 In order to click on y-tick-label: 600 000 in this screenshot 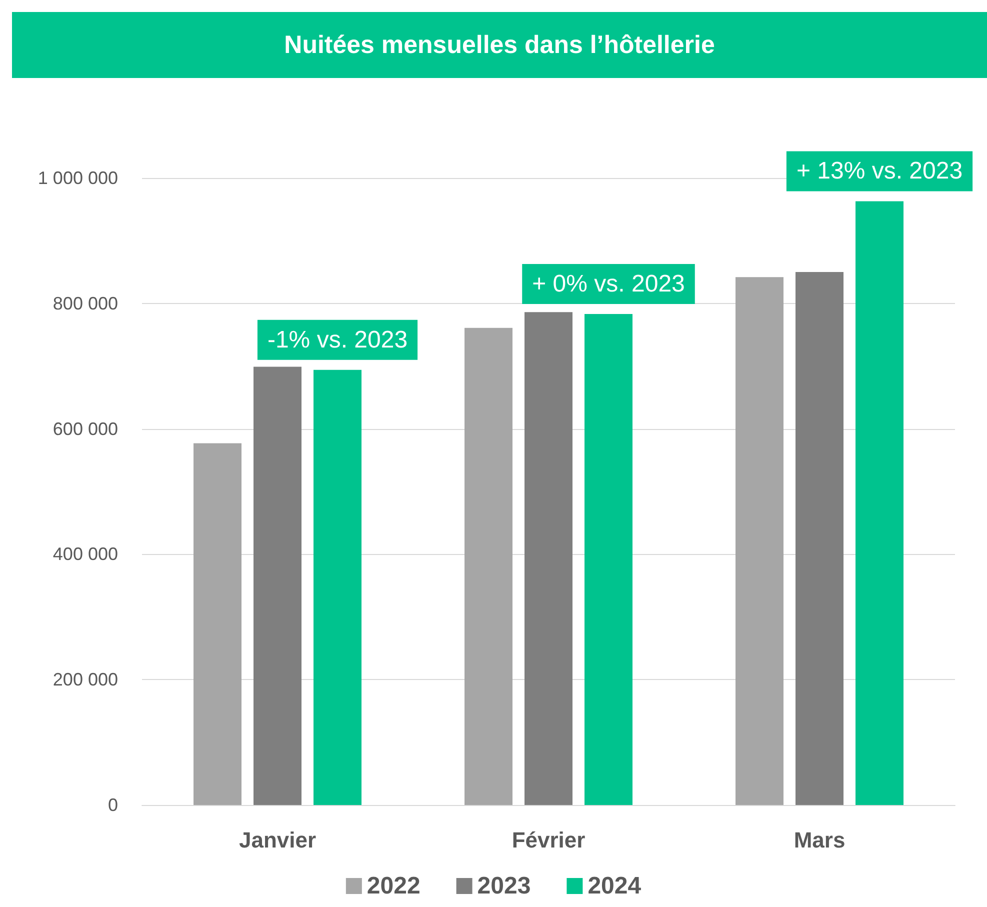, I will do `click(85, 428)`.